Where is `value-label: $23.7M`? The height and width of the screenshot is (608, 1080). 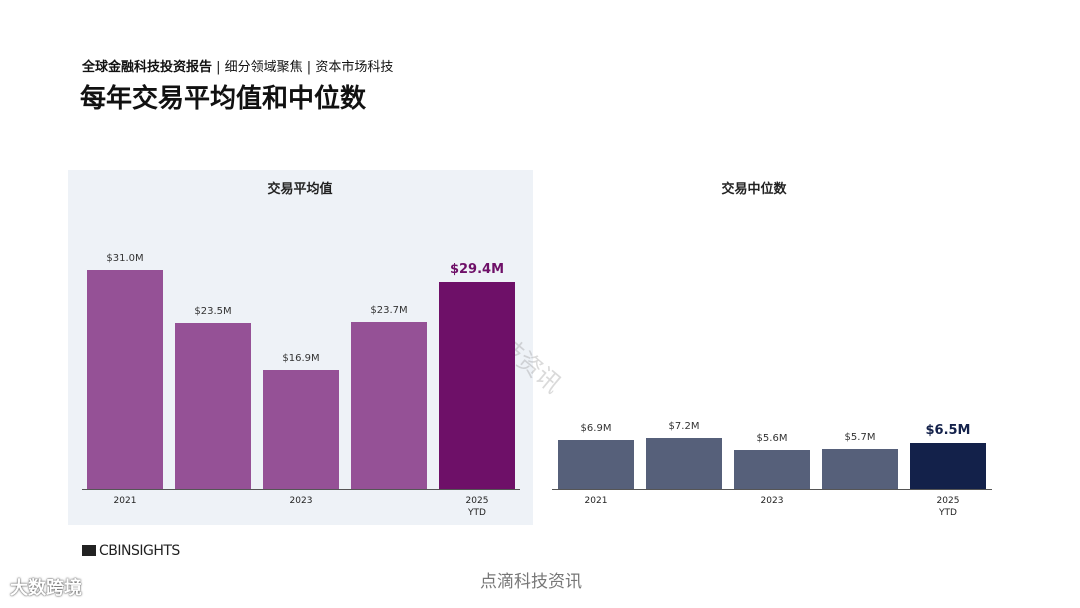 value-label: $23.7M is located at coordinates (389, 310).